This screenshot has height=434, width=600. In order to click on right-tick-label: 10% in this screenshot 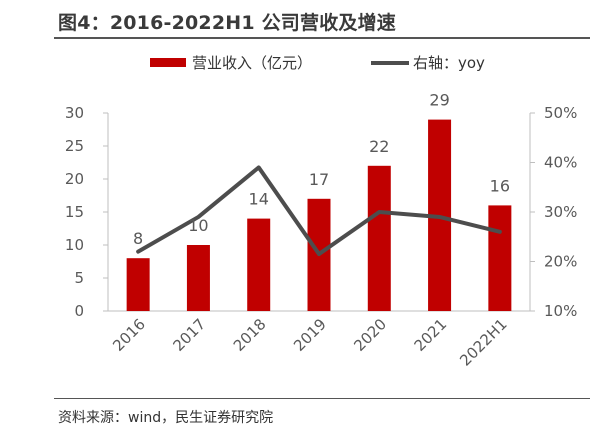, I will do `click(560, 311)`.